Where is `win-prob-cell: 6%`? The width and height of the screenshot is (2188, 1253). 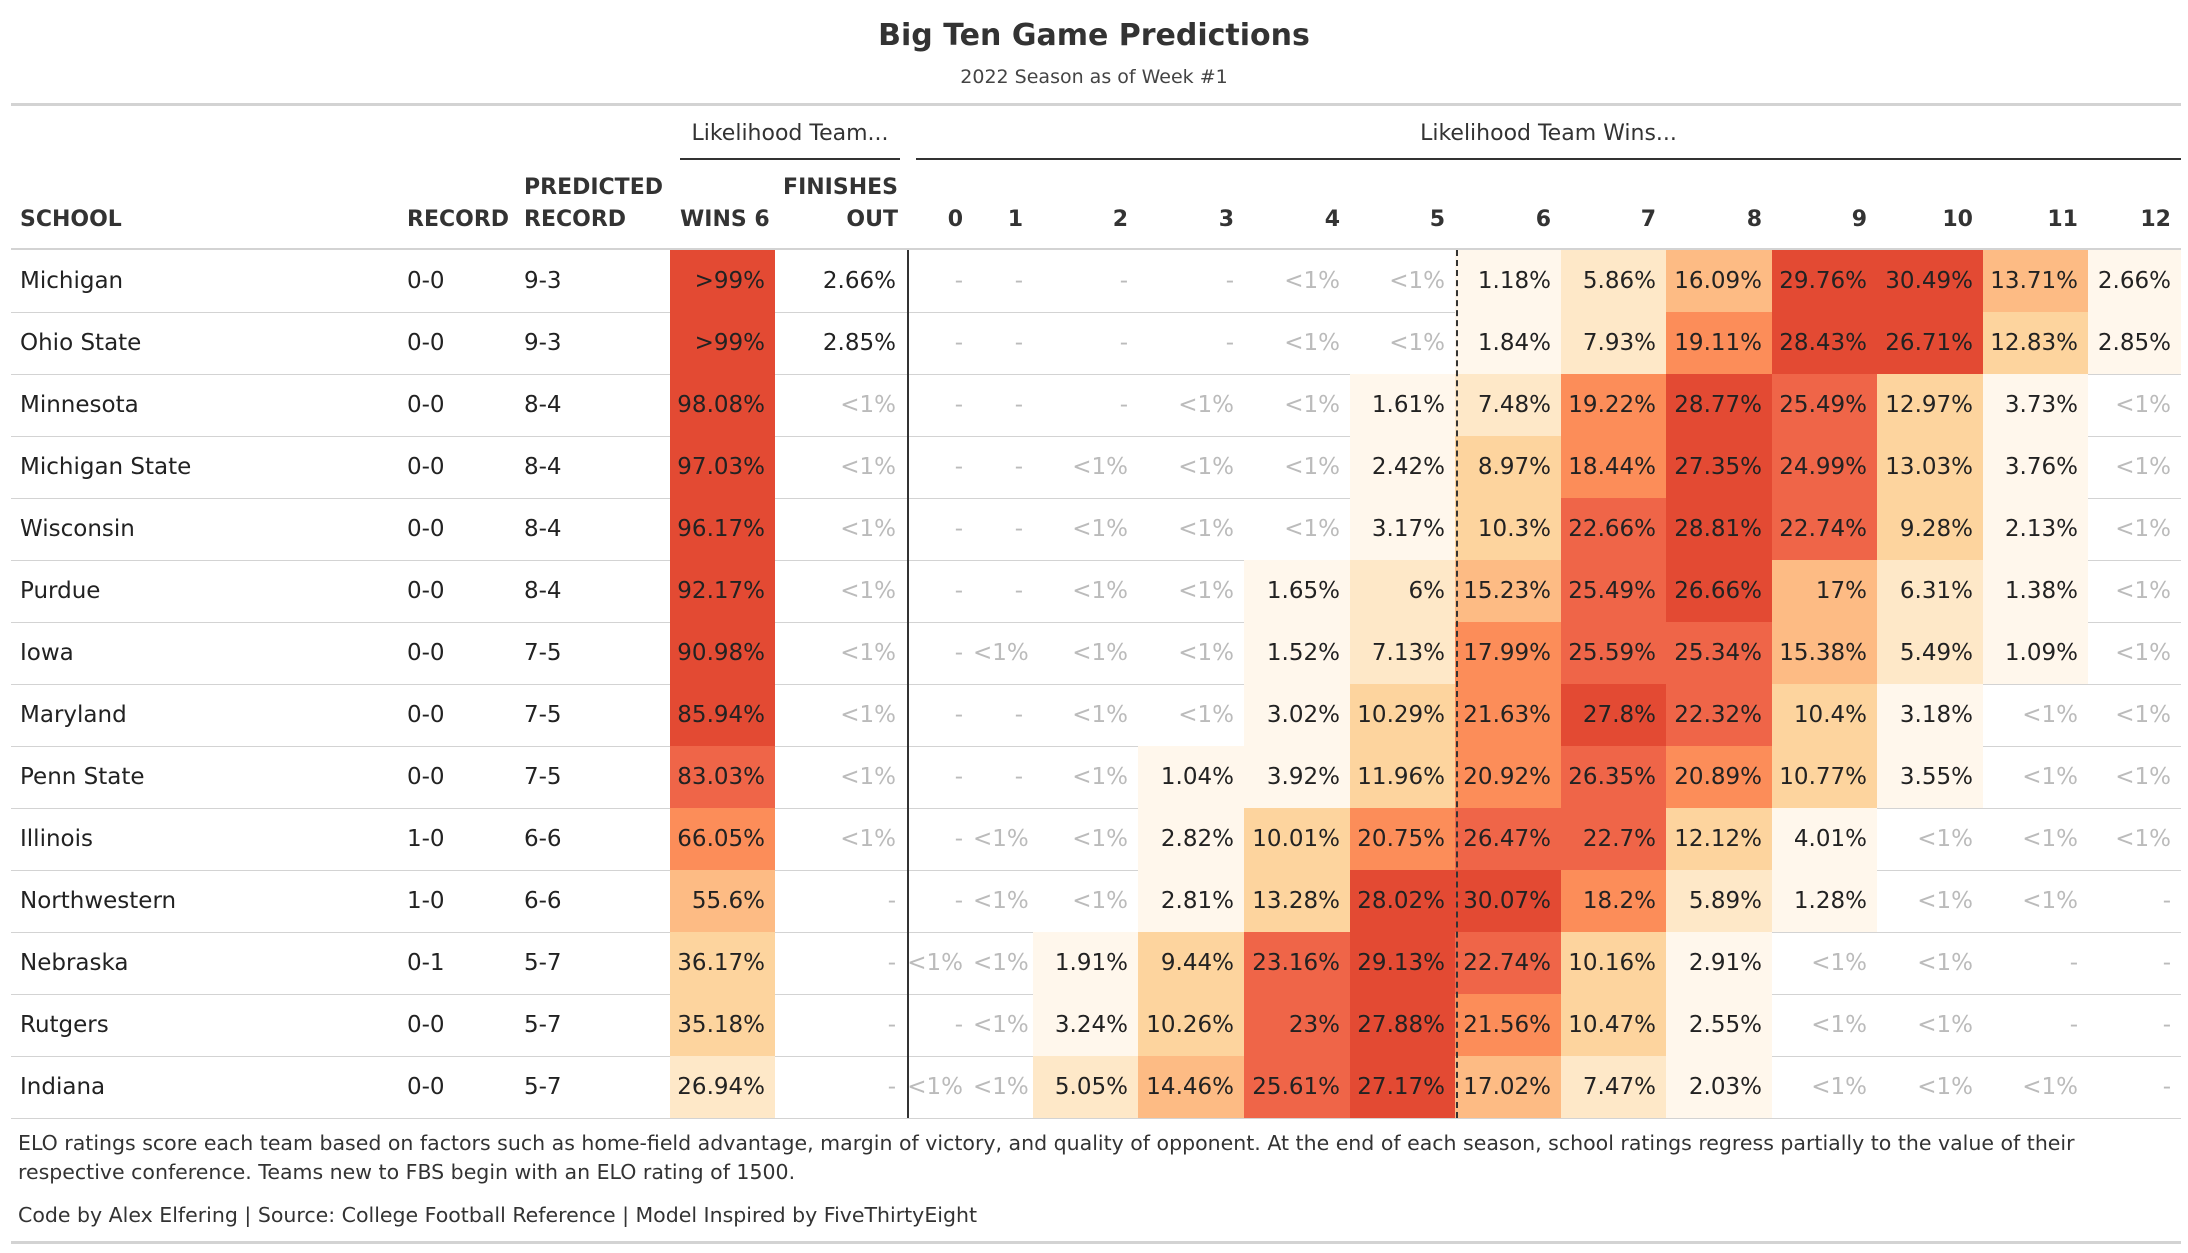 win-prob-cell: 6% is located at coordinates (1402, 591).